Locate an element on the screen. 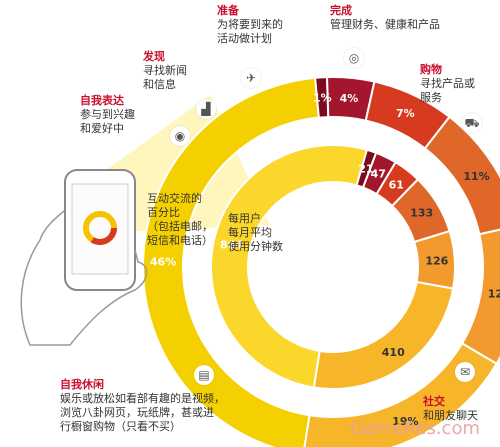  label-complete-title: 完成 is located at coordinates (341, 10).